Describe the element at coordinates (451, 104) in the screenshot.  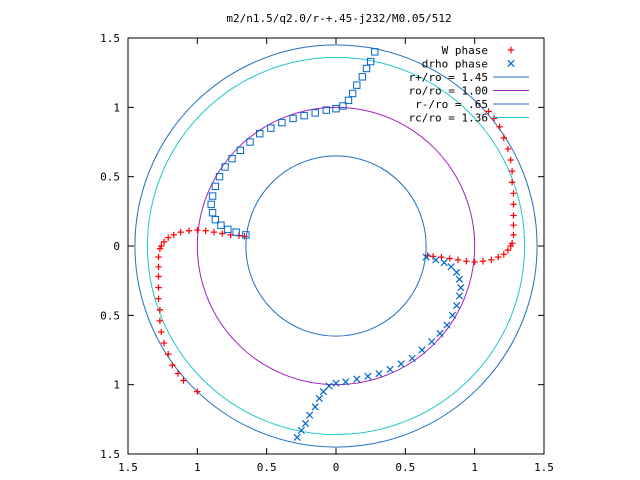
I see `legend-label-4: r-/ro = .65` at that location.